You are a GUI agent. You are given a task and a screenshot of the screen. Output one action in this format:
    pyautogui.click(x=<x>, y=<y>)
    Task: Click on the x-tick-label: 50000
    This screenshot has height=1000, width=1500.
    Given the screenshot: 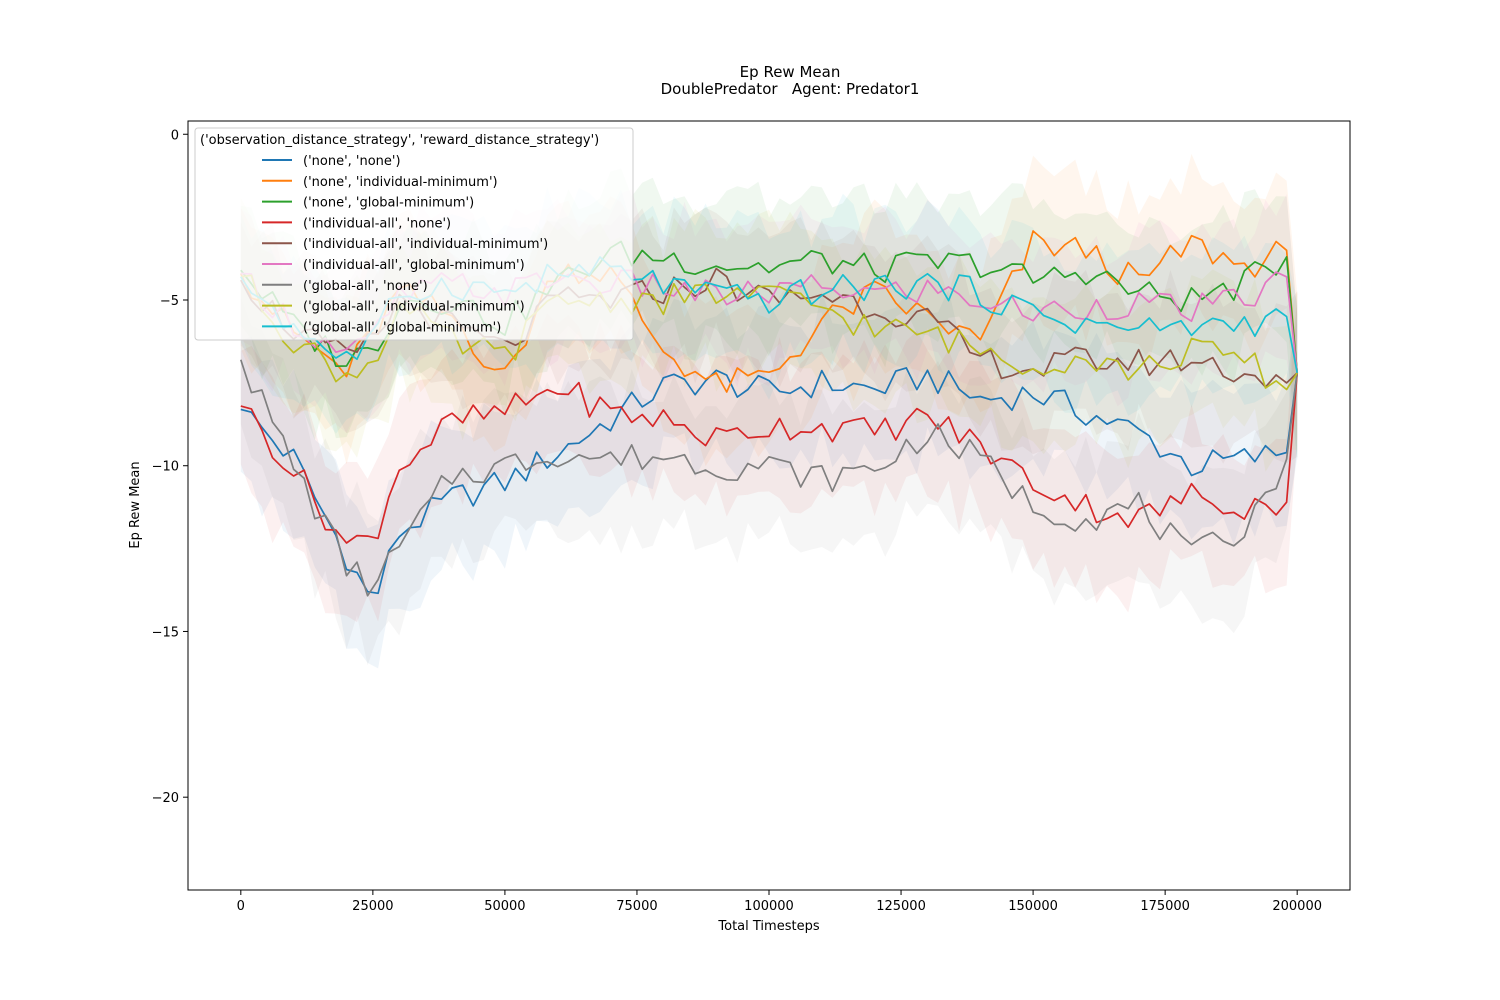 What is the action you would take?
    pyautogui.click(x=504, y=906)
    